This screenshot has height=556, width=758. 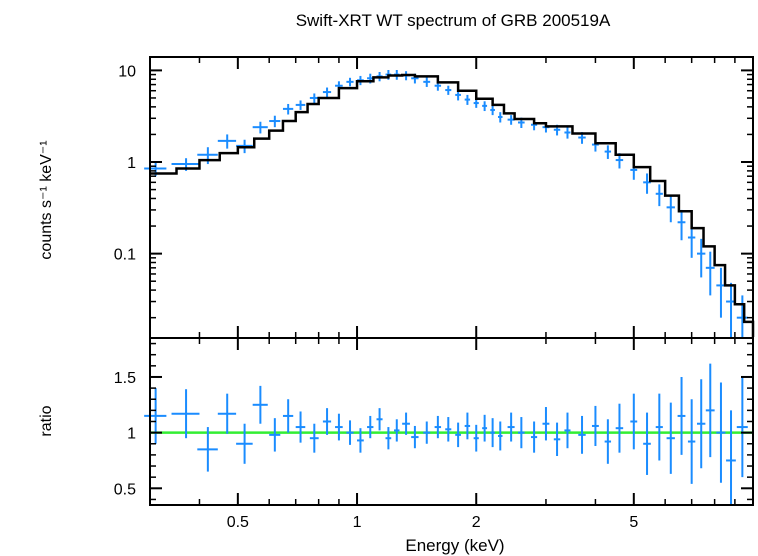 I want to click on spectrum-y-tick-label: 1, so click(x=131, y=163).